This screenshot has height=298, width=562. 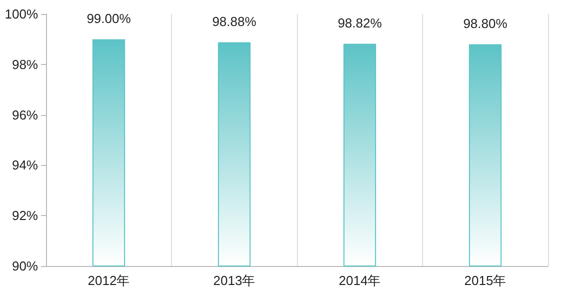 What do you see at coordinates (485, 280) in the screenshot?
I see `x-tick-label: 2015年` at bounding box center [485, 280].